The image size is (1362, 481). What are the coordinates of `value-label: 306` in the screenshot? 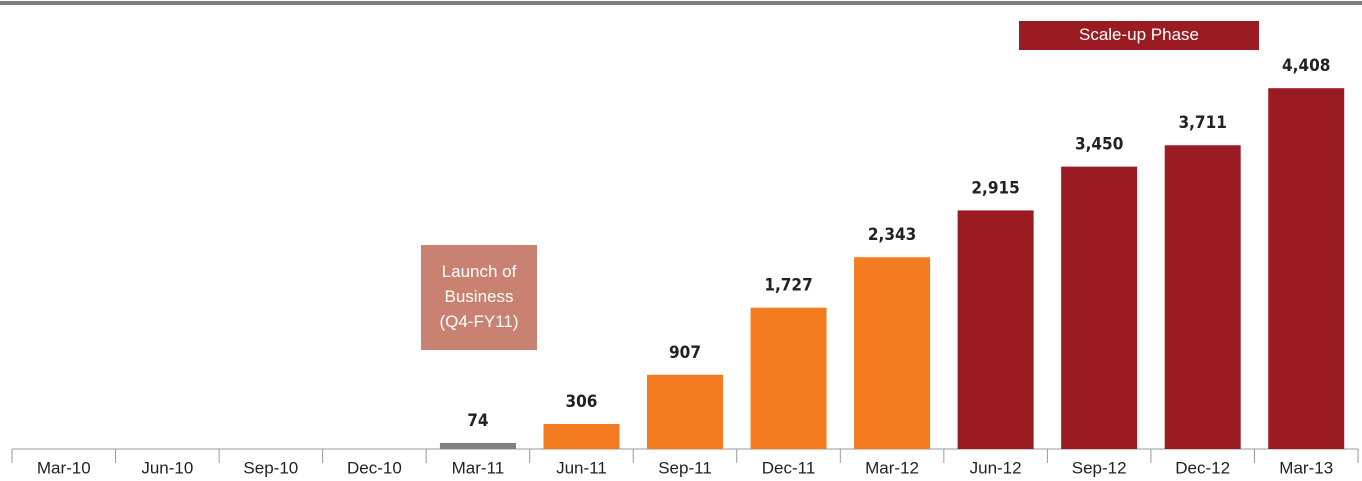 It's located at (581, 402).